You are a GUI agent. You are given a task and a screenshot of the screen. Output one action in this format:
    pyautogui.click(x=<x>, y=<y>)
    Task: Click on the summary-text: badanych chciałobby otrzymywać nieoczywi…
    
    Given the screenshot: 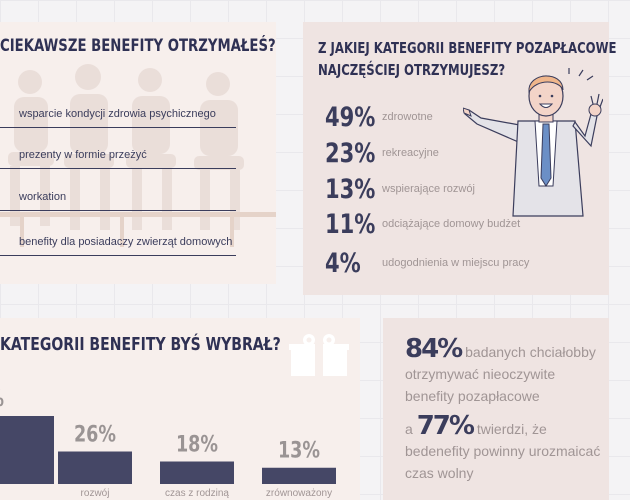 What is the action you would take?
    pyautogui.click(x=500, y=374)
    